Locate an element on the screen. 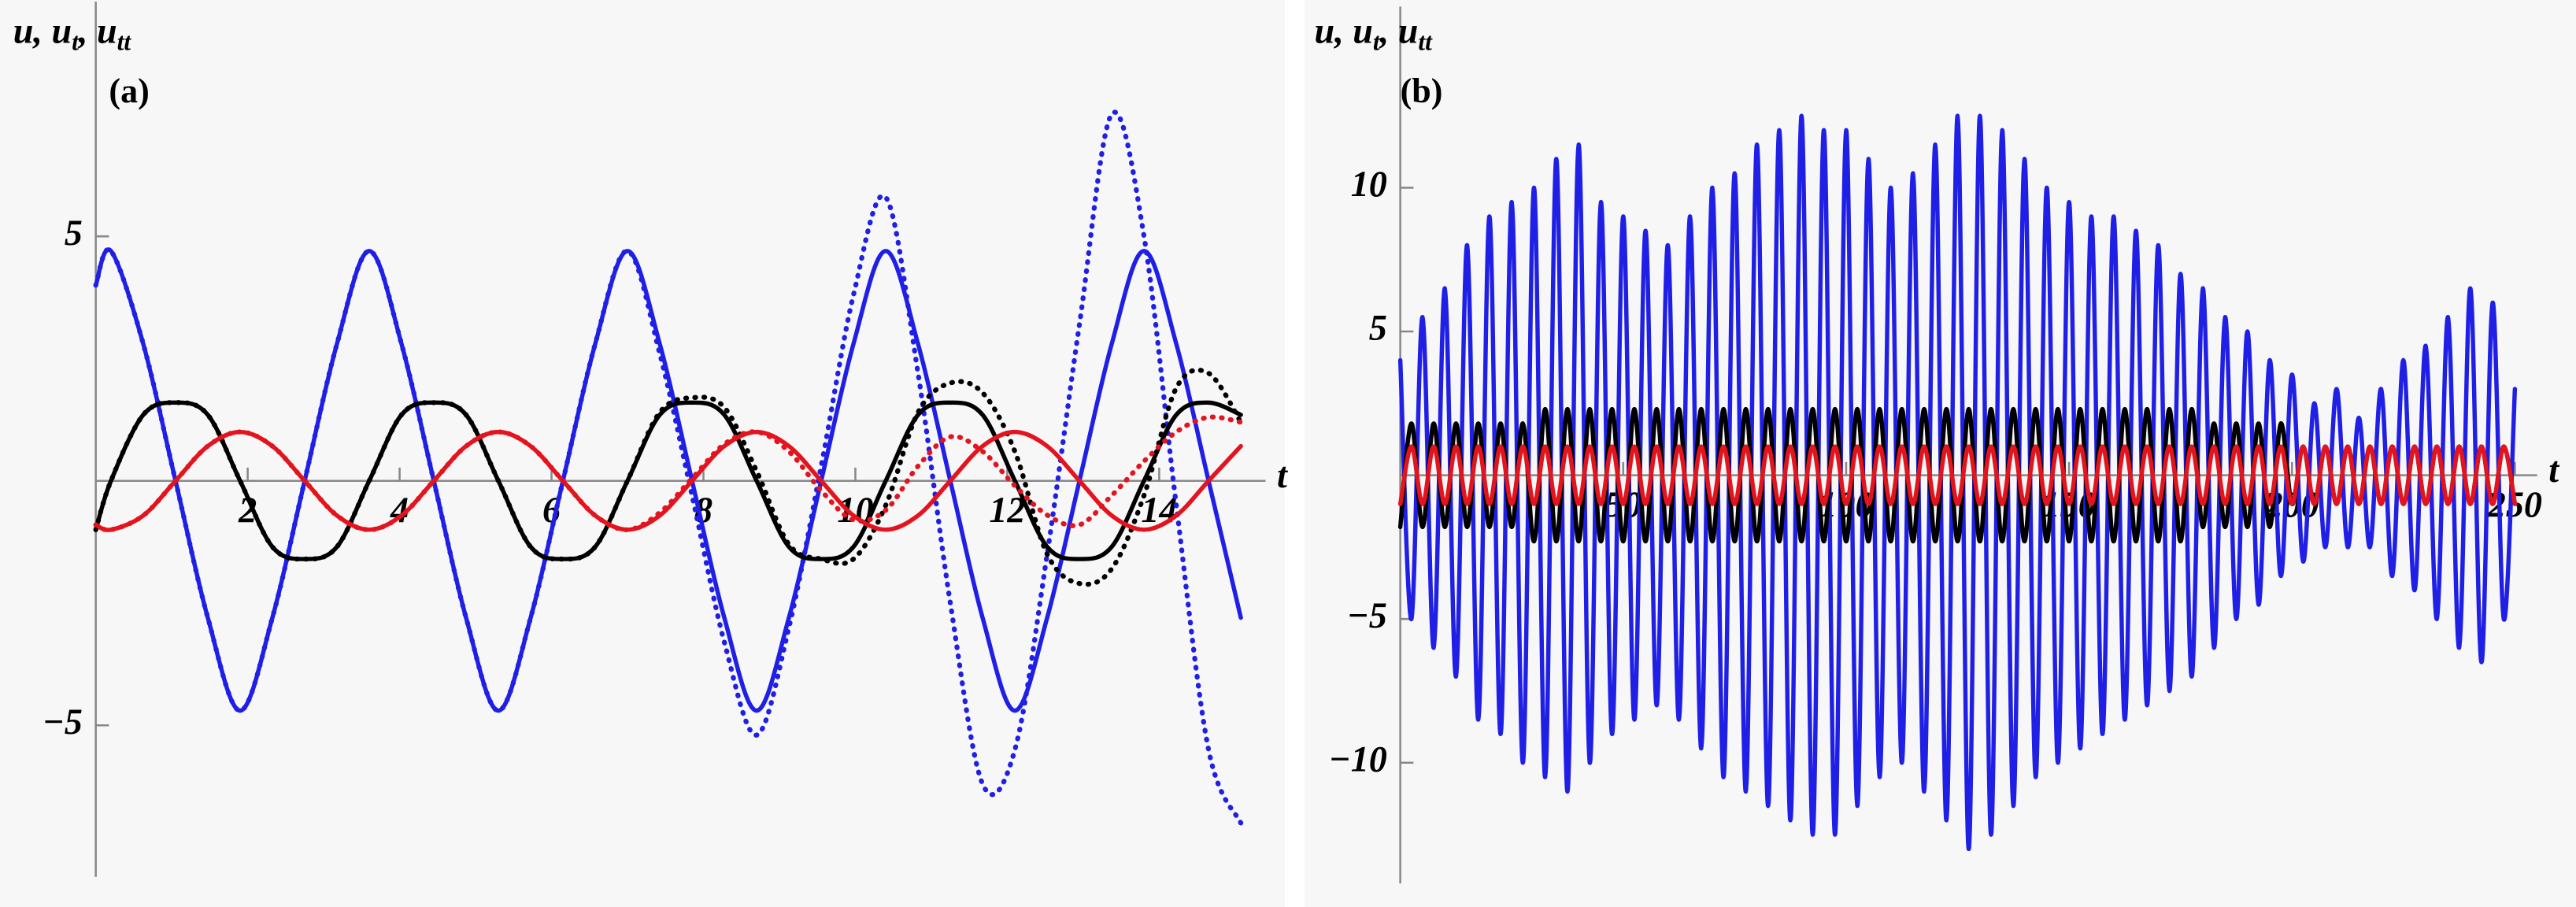 This screenshot has height=907, width=2576. x-tick-label: 12 is located at coordinates (1007, 510).